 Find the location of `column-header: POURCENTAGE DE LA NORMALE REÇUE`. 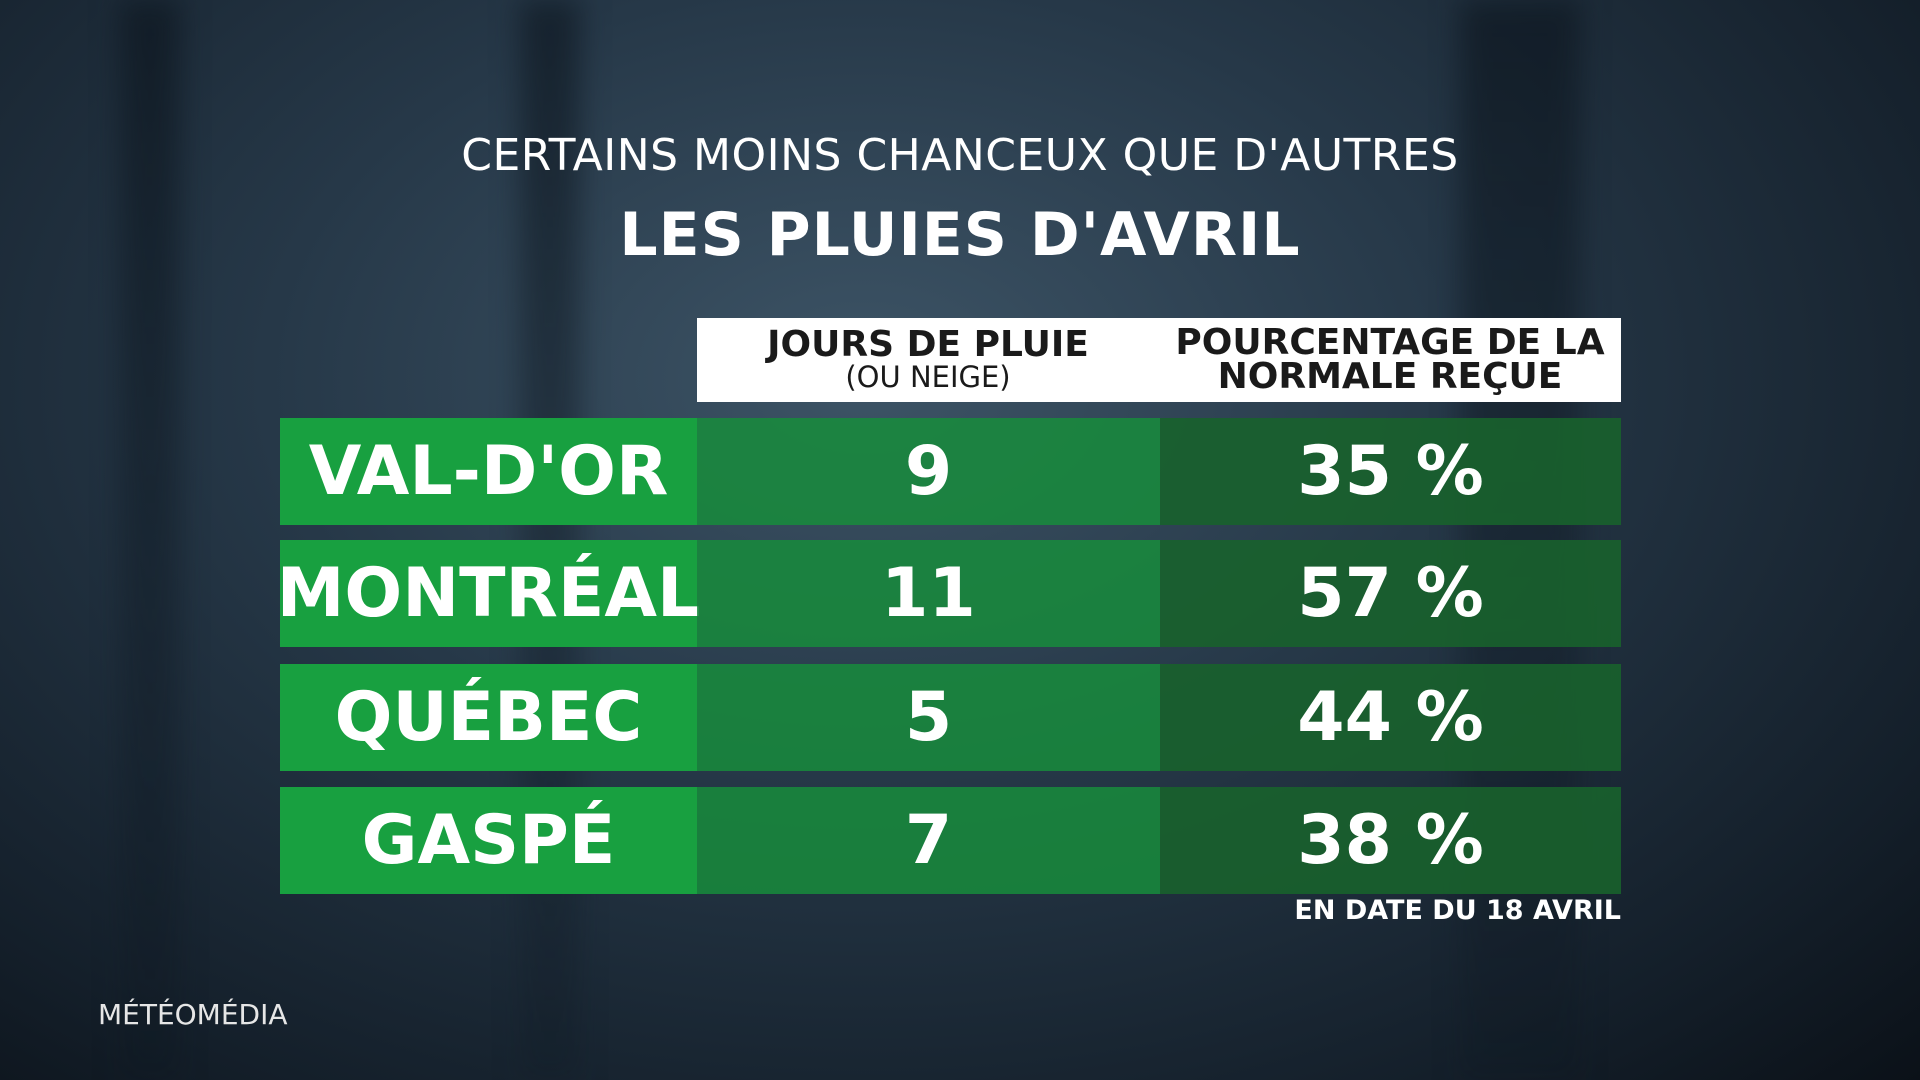

column-header: POURCENTAGE DE LA NORMALE REÇUE is located at coordinates (1390, 360).